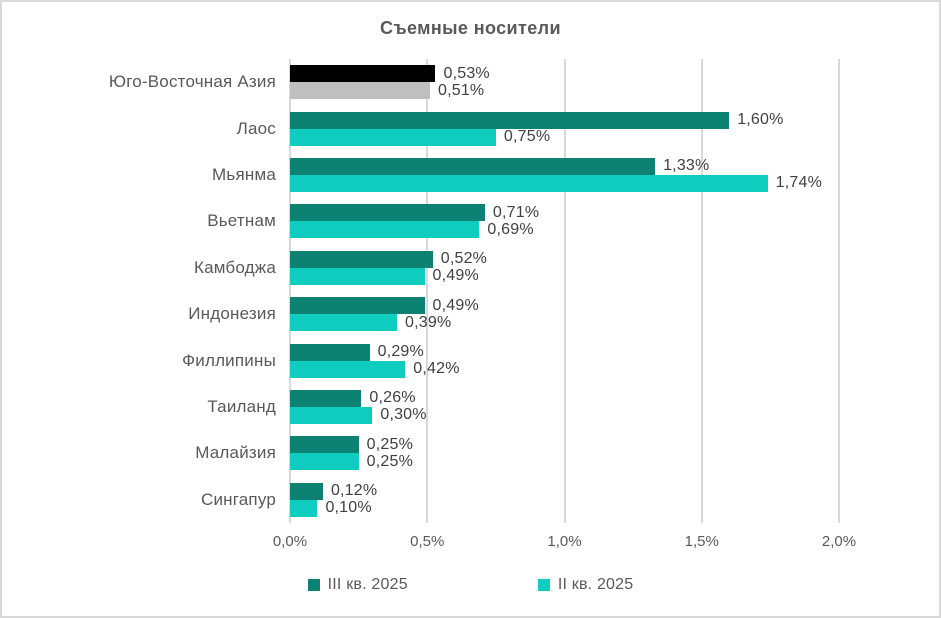 The width and height of the screenshot is (941, 618). What do you see at coordinates (701, 541) in the screenshot?
I see `x-axis-tick: 1,5%` at bounding box center [701, 541].